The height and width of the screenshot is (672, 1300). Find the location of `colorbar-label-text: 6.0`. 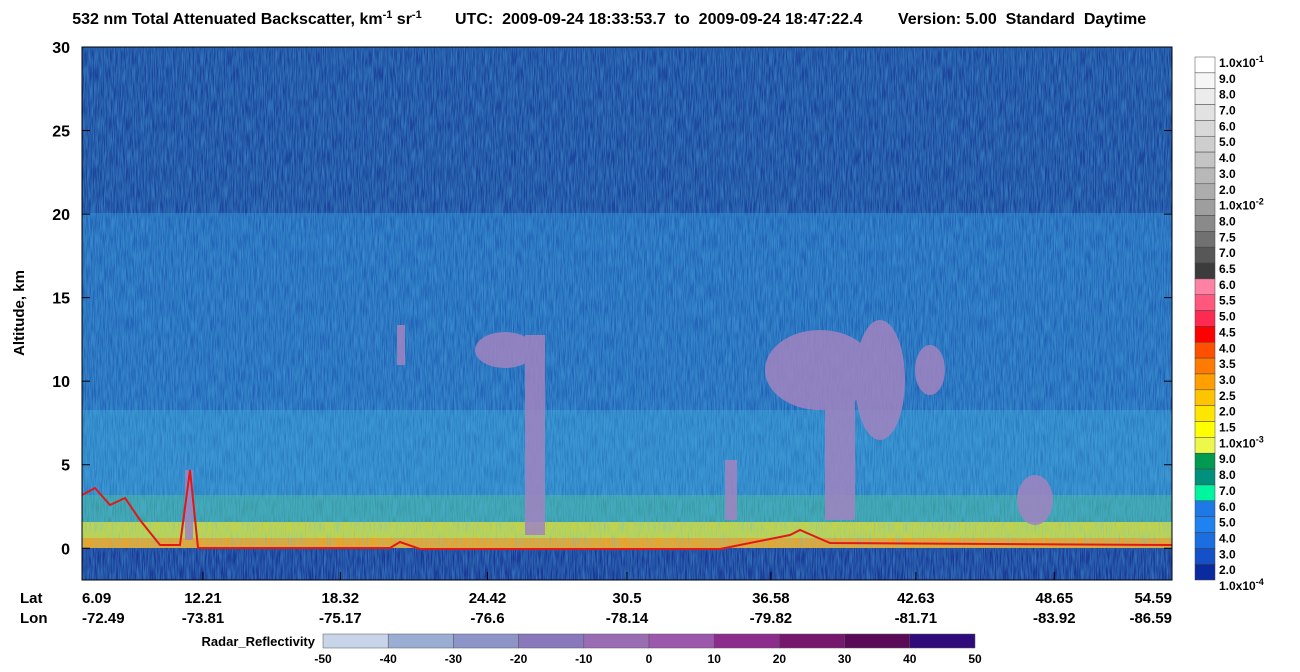

colorbar-label-text: 6.0 is located at coordinates (1227, 126).